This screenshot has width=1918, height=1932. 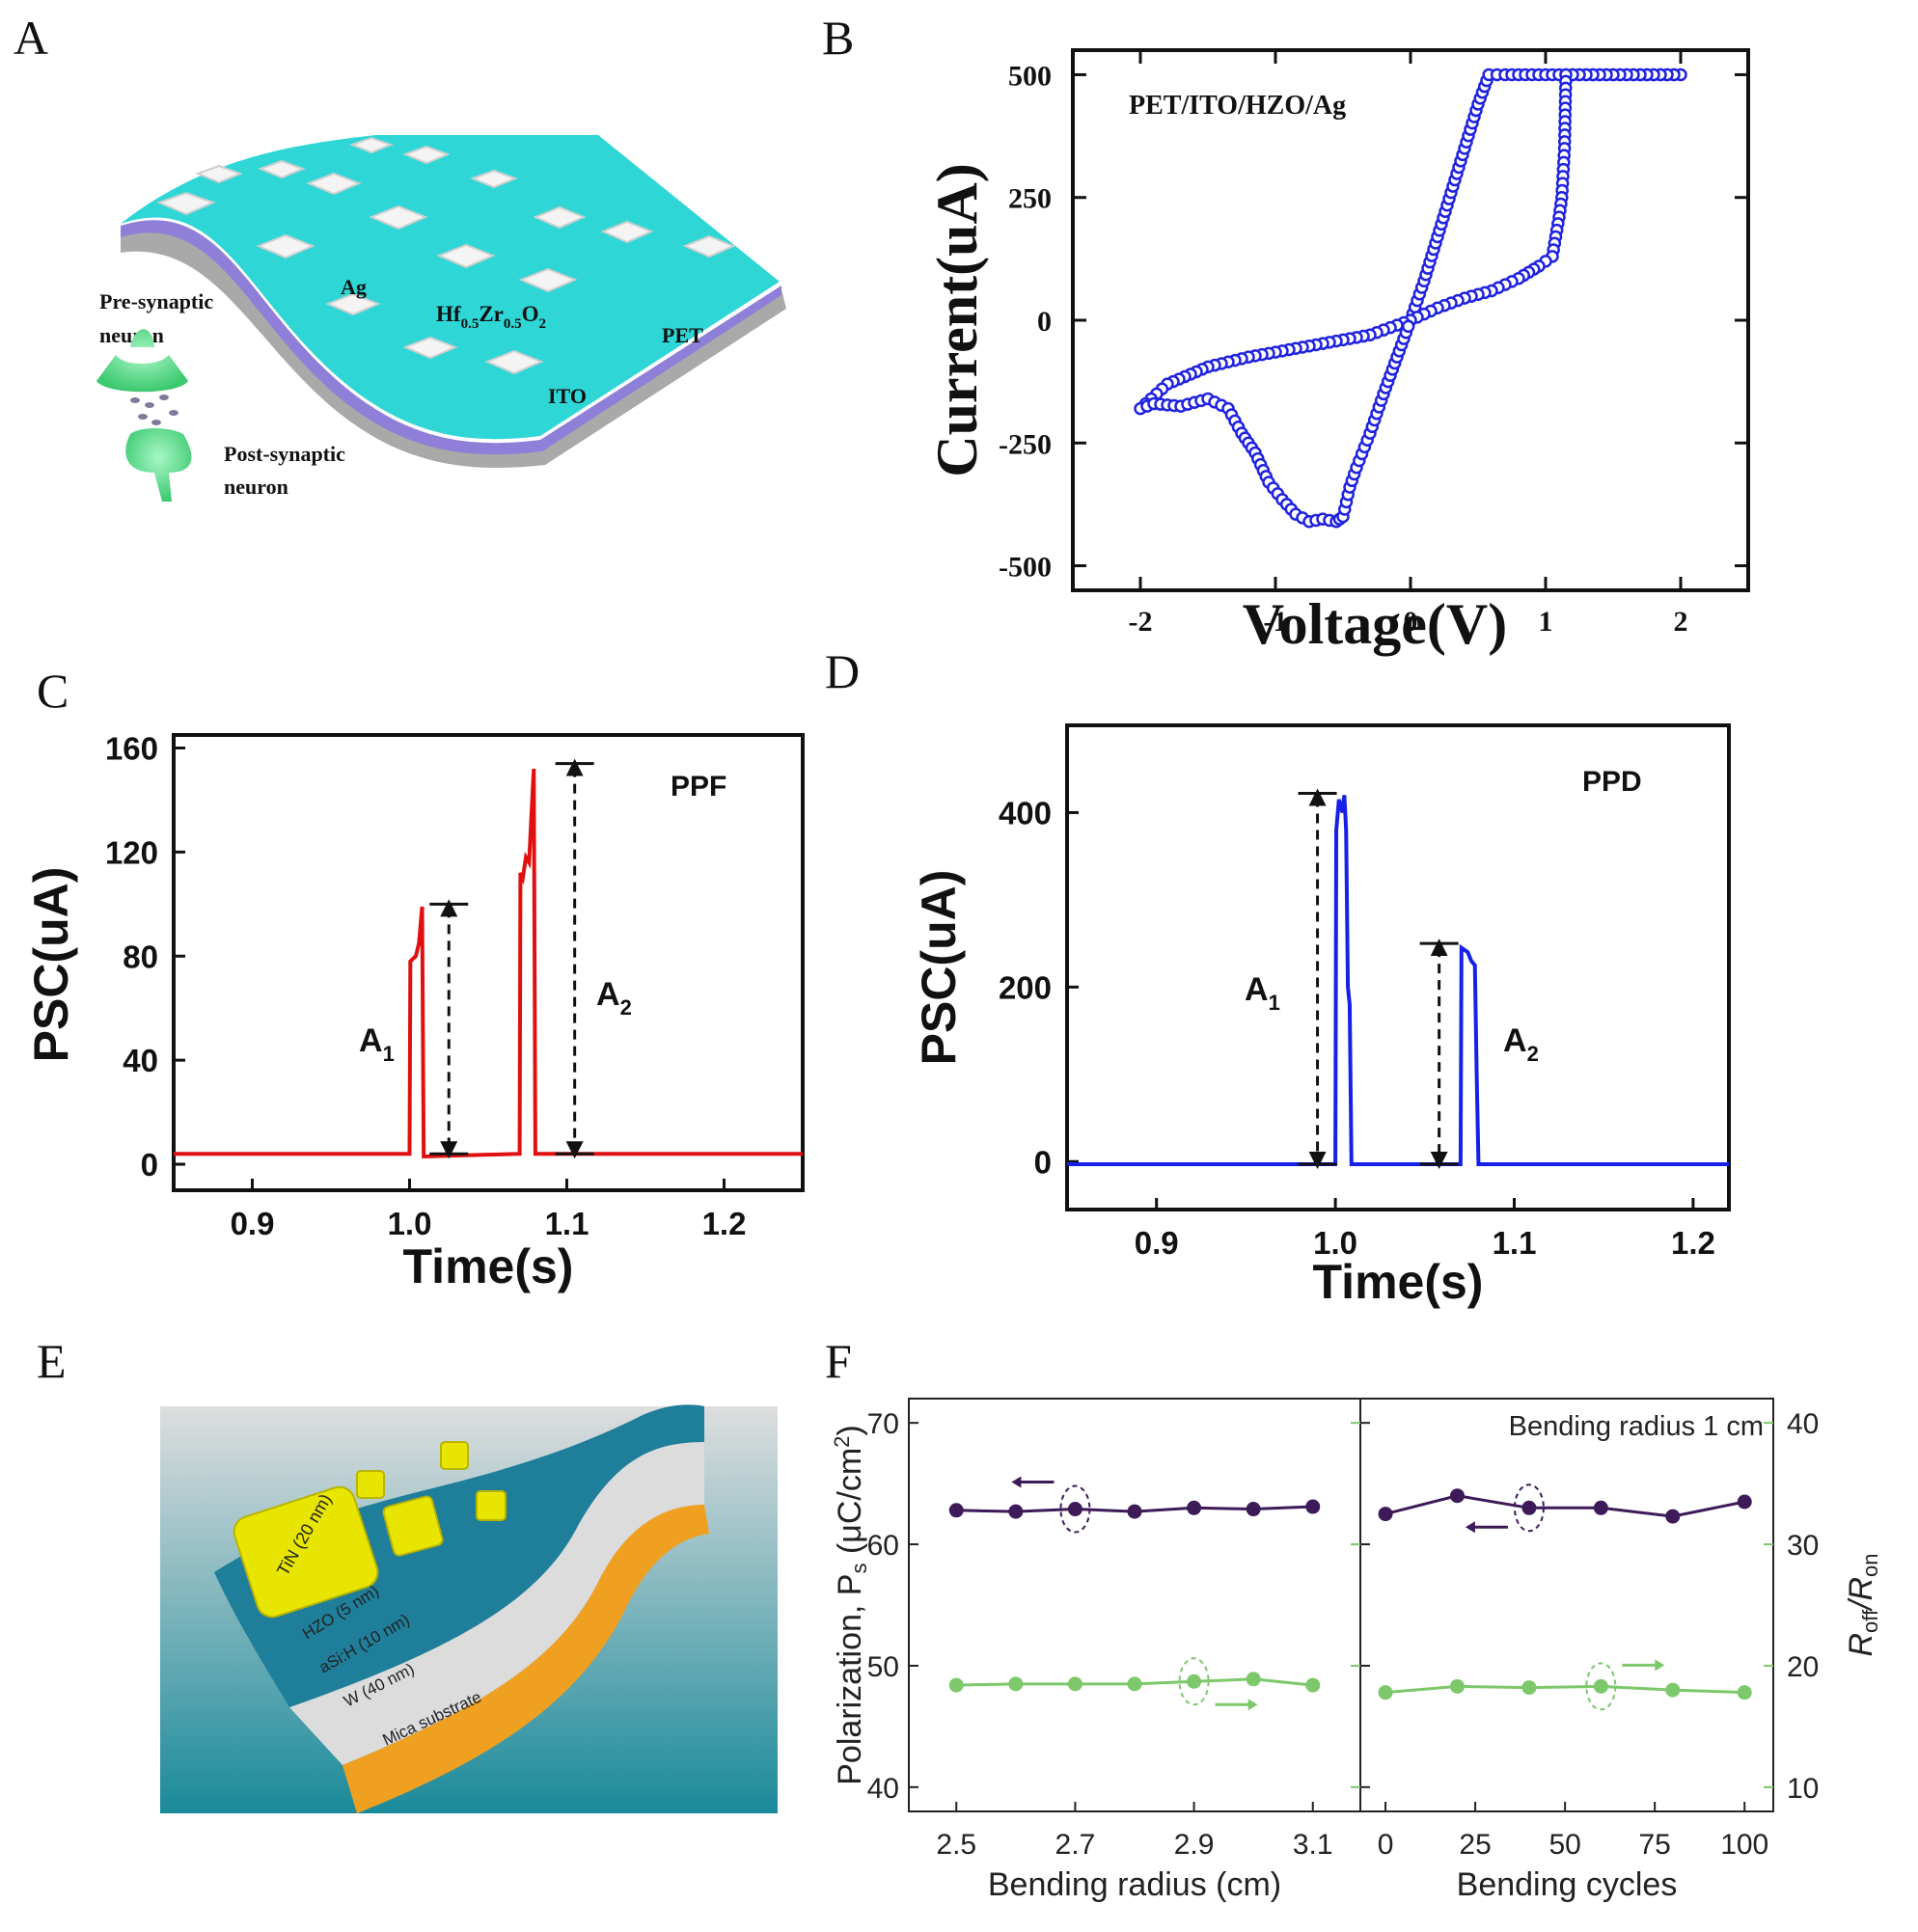 I want to click on panel-letter-d: D, so click(x=842, y=671).